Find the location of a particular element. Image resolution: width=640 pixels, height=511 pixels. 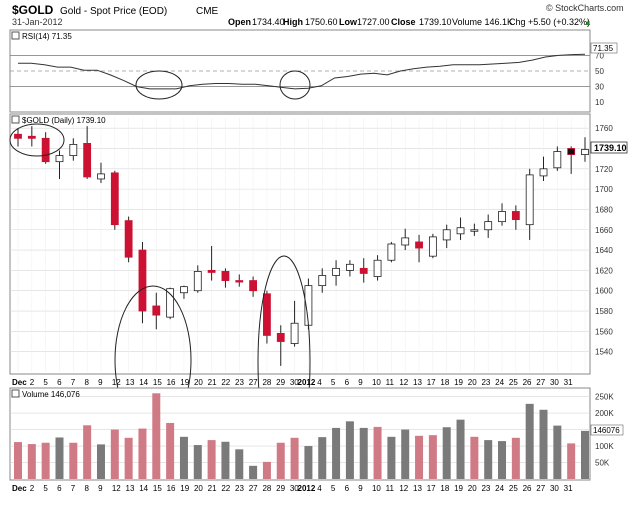

x-tick-label: 19 is located at coordinates (458, 488).